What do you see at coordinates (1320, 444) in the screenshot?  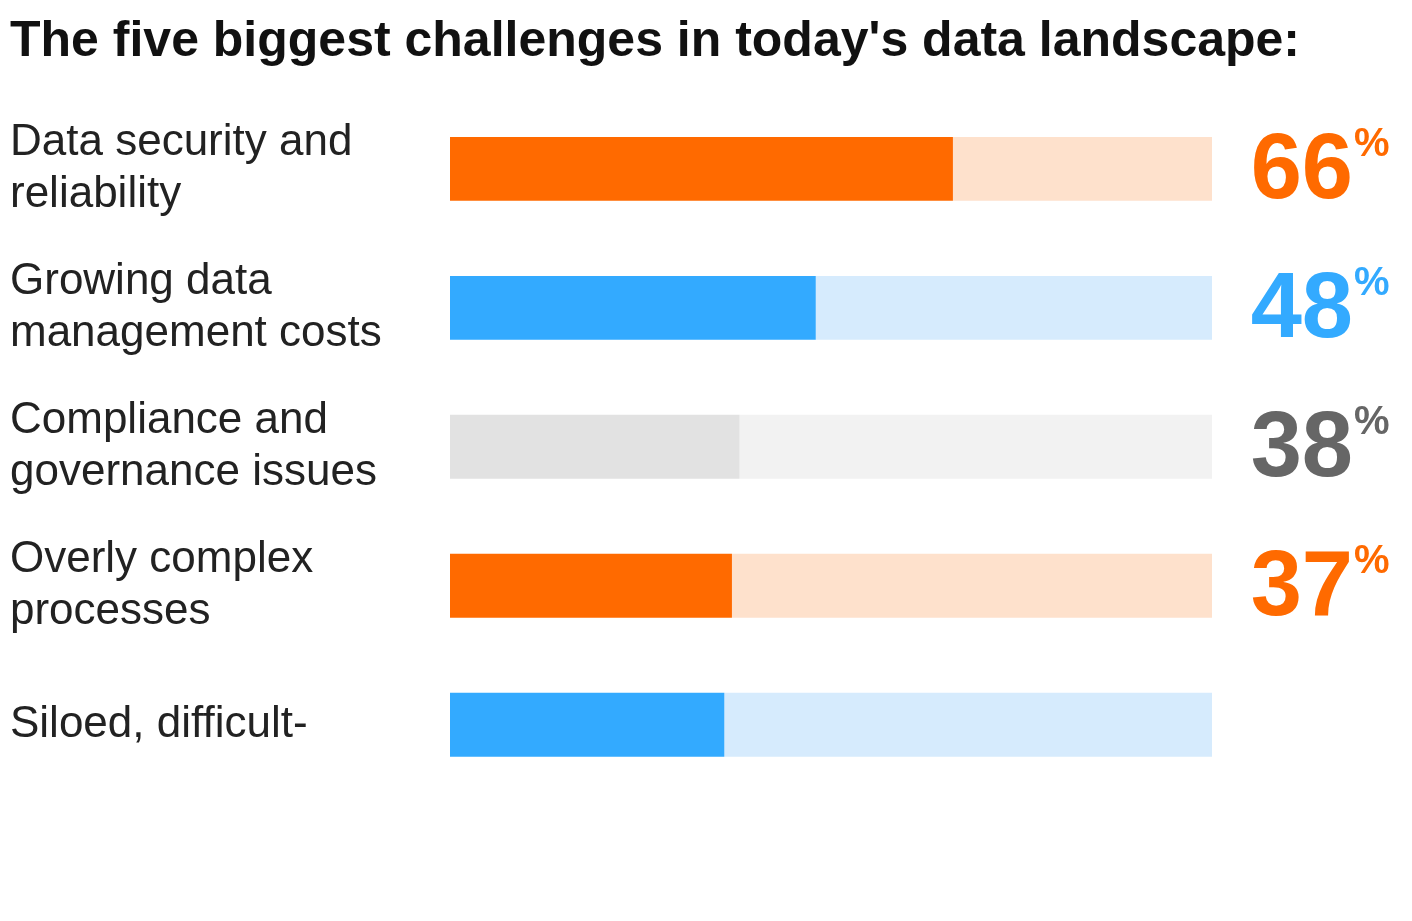 I see `data-label: 38%` at bounding box center [1320, 444].